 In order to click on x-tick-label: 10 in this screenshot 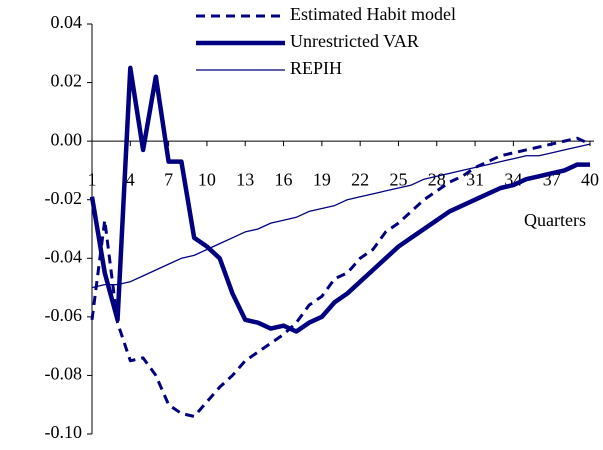, I will do `click(207, 179)`.